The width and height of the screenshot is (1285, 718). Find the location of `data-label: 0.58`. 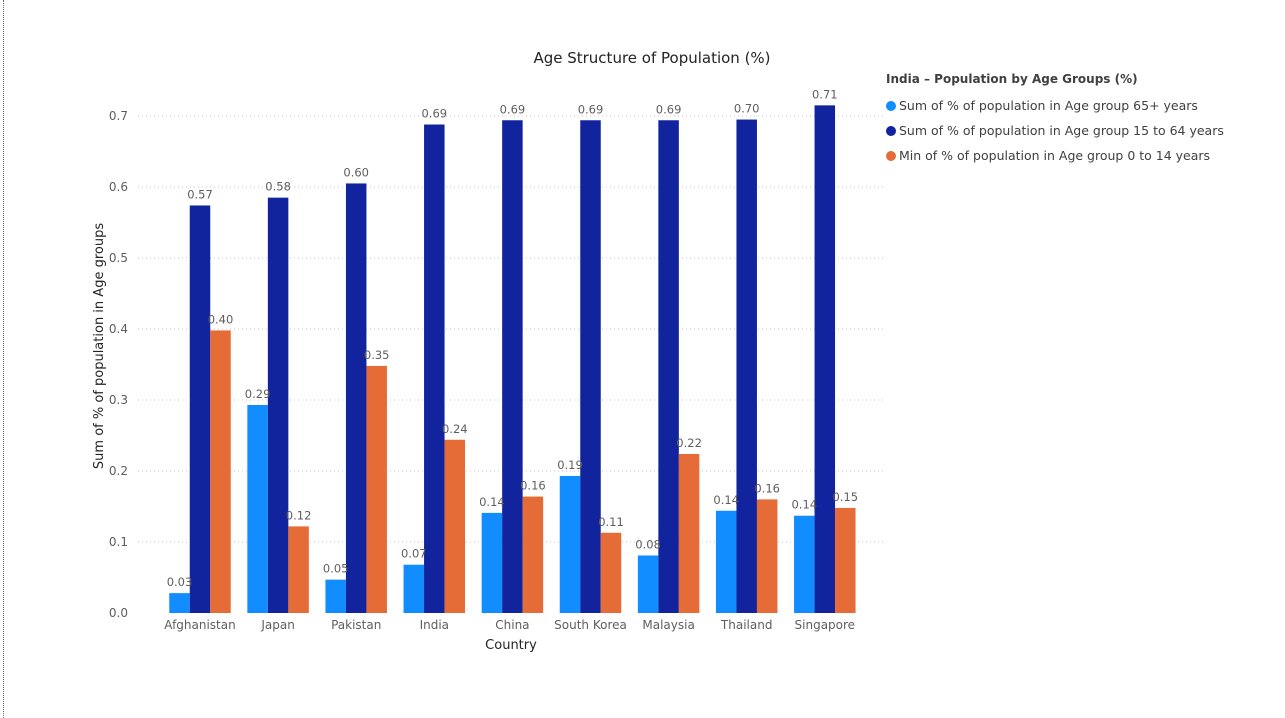

data-label: 0.58 is located at coordinates (278, 187).